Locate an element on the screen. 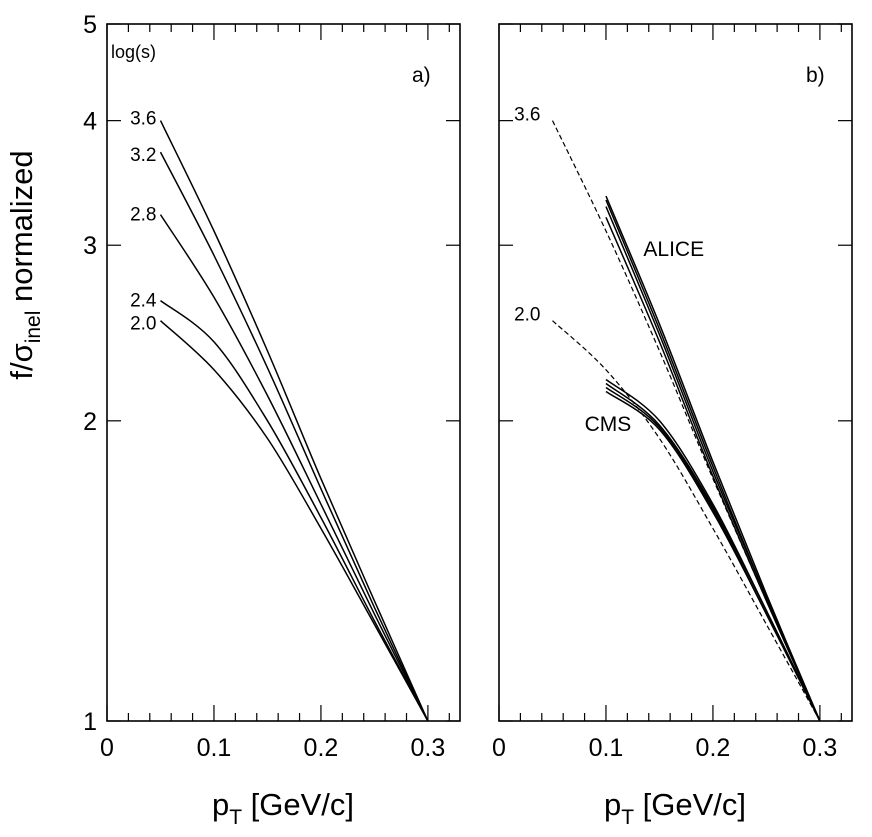 This screenshot has width=872, height=837. y-axis-title-main: f/σ is located at coordinates (21, 361).